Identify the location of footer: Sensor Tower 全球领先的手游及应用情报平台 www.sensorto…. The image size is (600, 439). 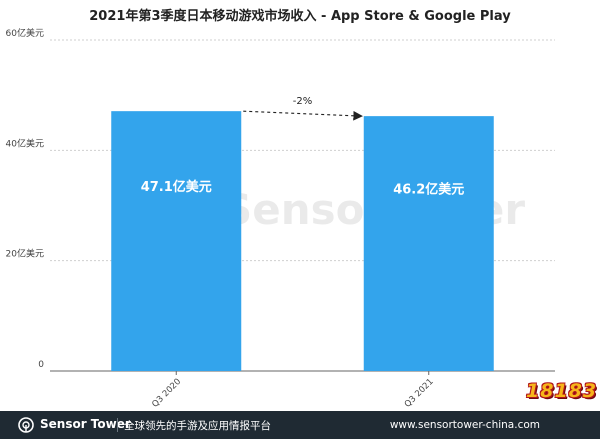
(300, 425).